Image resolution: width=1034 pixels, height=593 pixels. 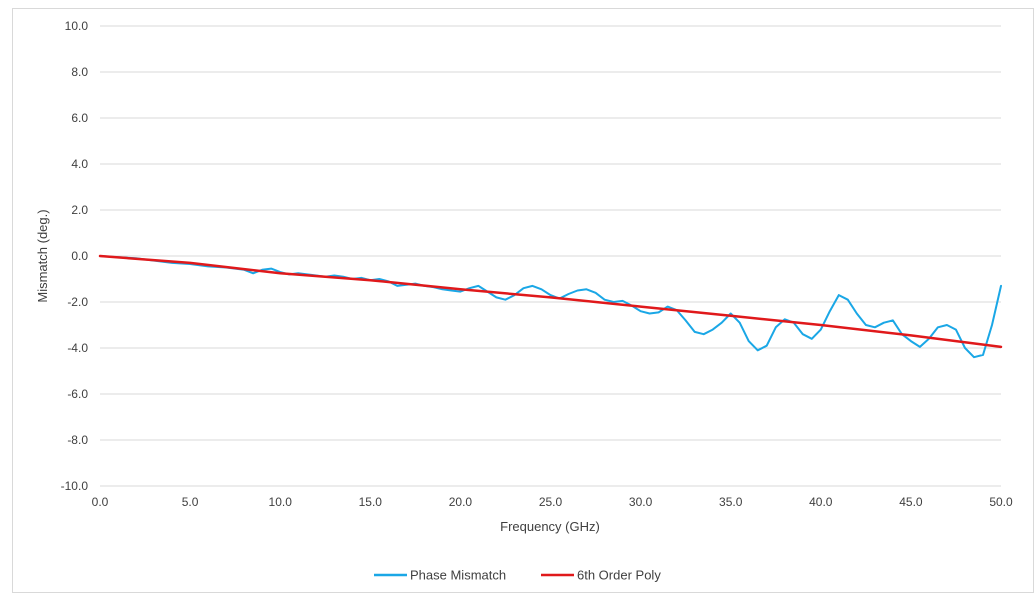 I want to click on x-tick-label: 10.0, so click(x=281, y=502).